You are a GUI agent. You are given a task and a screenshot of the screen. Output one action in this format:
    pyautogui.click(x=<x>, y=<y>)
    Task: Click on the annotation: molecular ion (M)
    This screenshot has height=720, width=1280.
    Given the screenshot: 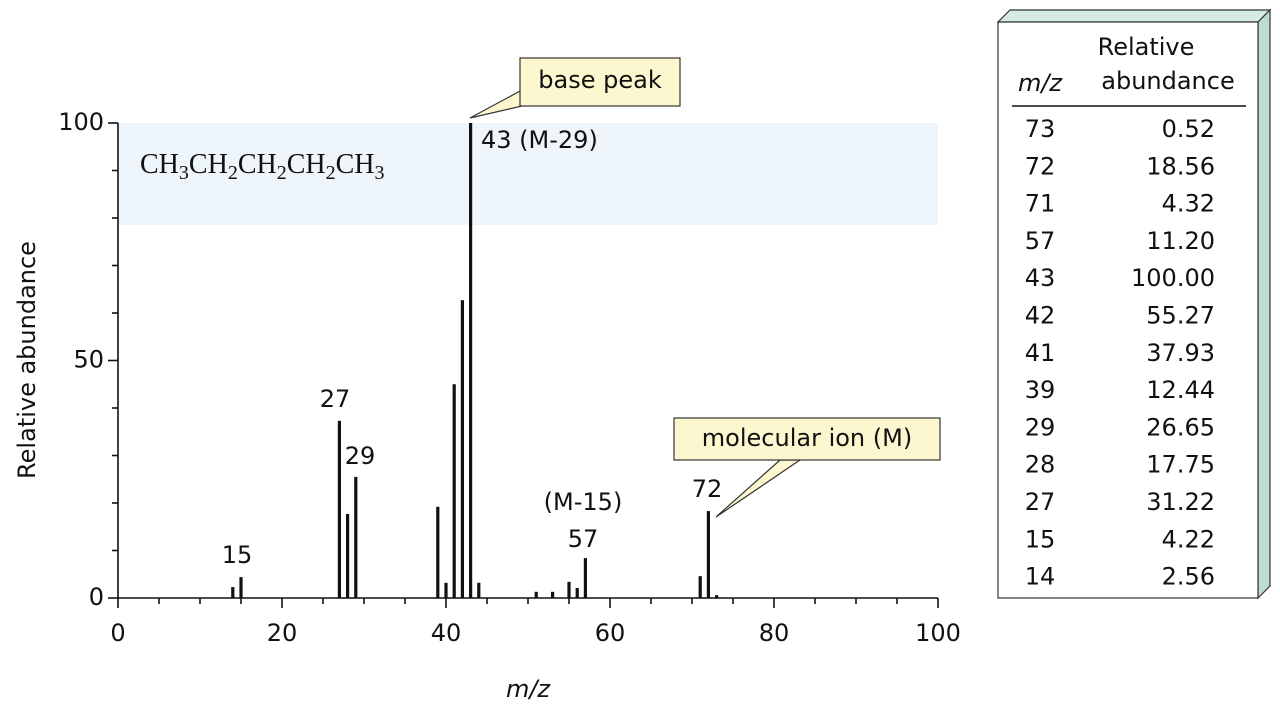 What is the action you would take?
    pyautogui.click(x=807, y=438)
    